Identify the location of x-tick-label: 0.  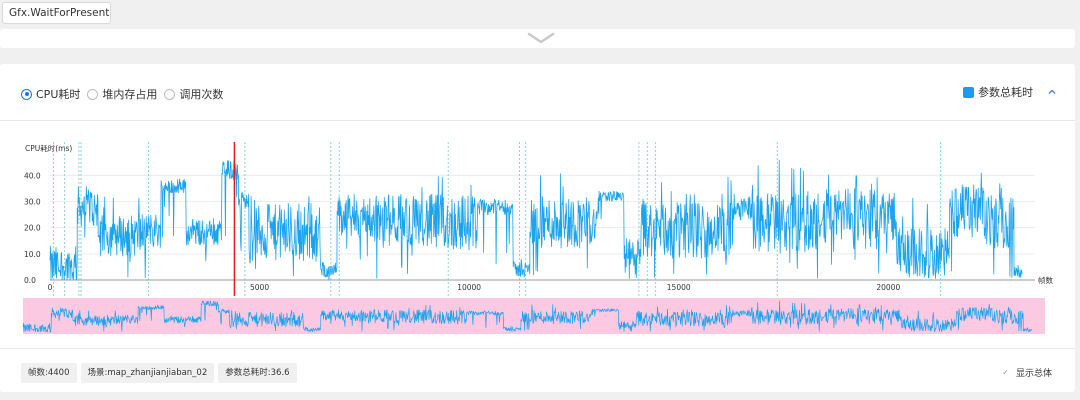
(50, 287).